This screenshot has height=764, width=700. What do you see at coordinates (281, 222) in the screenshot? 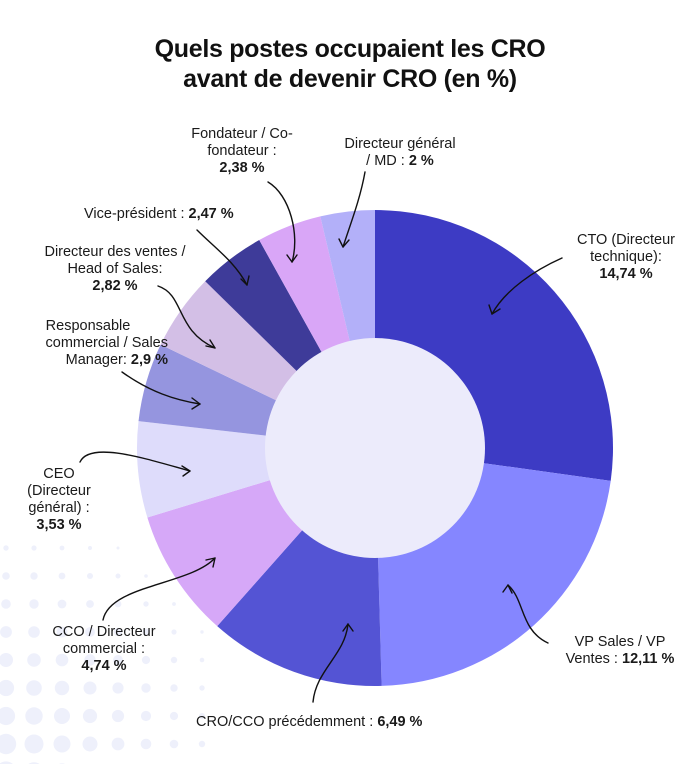
I see `leader-line-fondateur` at bounding box center [281, 222].